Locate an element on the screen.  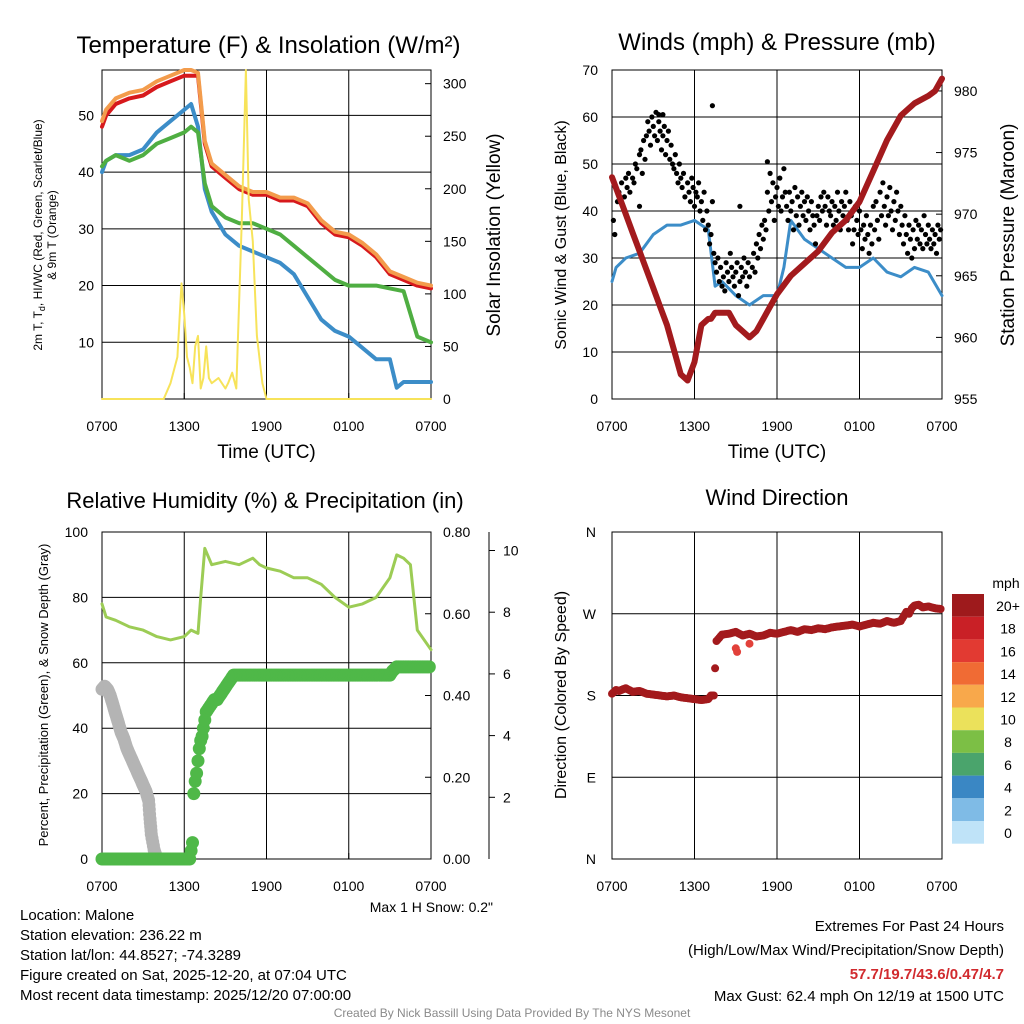
wind-x-tick-label: 0100 is located at coordinates (859, 426).